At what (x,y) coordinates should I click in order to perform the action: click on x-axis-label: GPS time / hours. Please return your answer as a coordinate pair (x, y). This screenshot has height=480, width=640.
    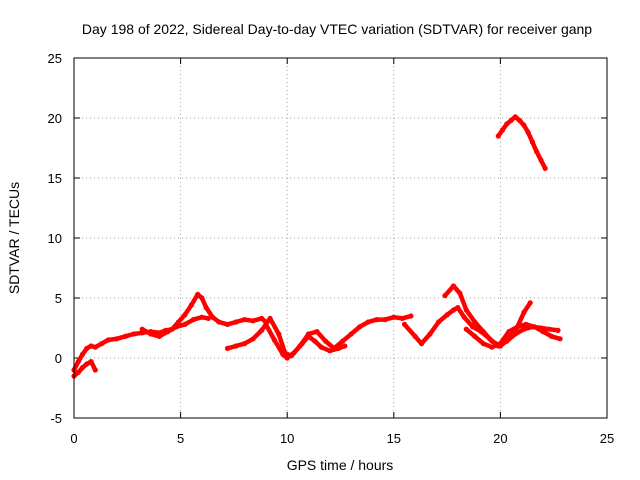
    Looking at the image, I should click on (340, 465).